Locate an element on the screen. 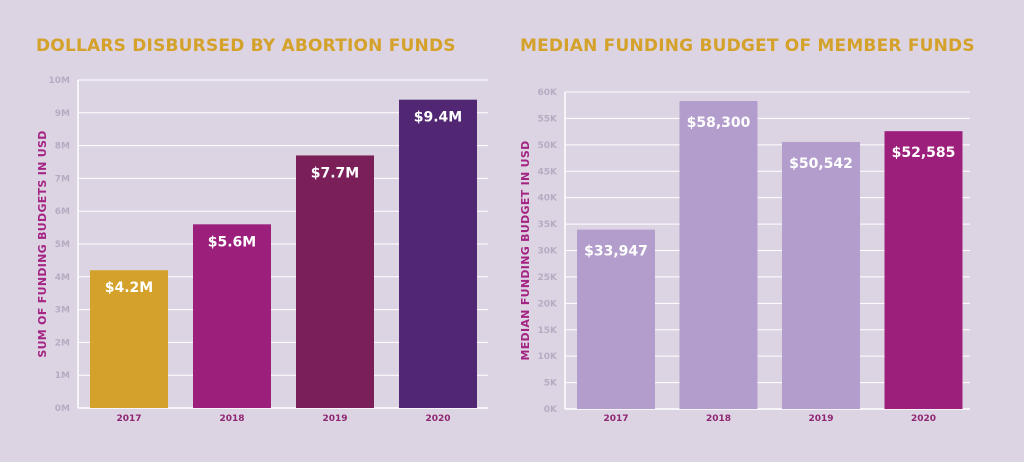  y-tick-label: 7M is located at coordinates (62, 179).